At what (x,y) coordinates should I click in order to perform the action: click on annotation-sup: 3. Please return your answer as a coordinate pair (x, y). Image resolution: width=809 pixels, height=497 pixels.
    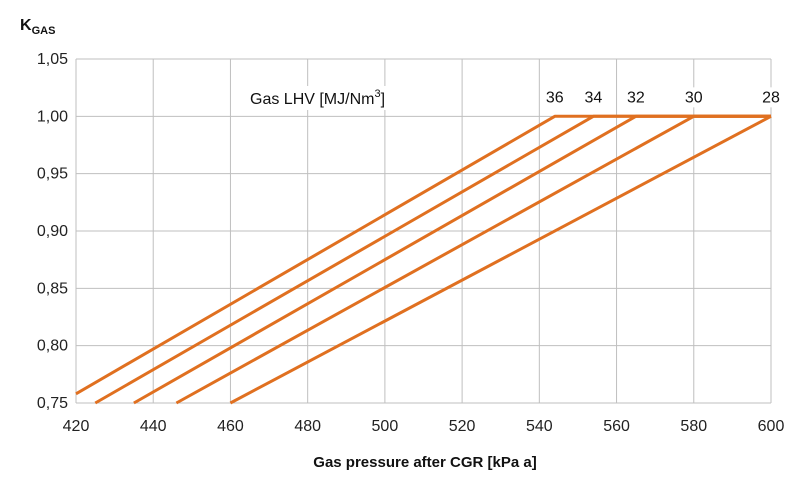
    Looking at the image, I should click on (377, 94).